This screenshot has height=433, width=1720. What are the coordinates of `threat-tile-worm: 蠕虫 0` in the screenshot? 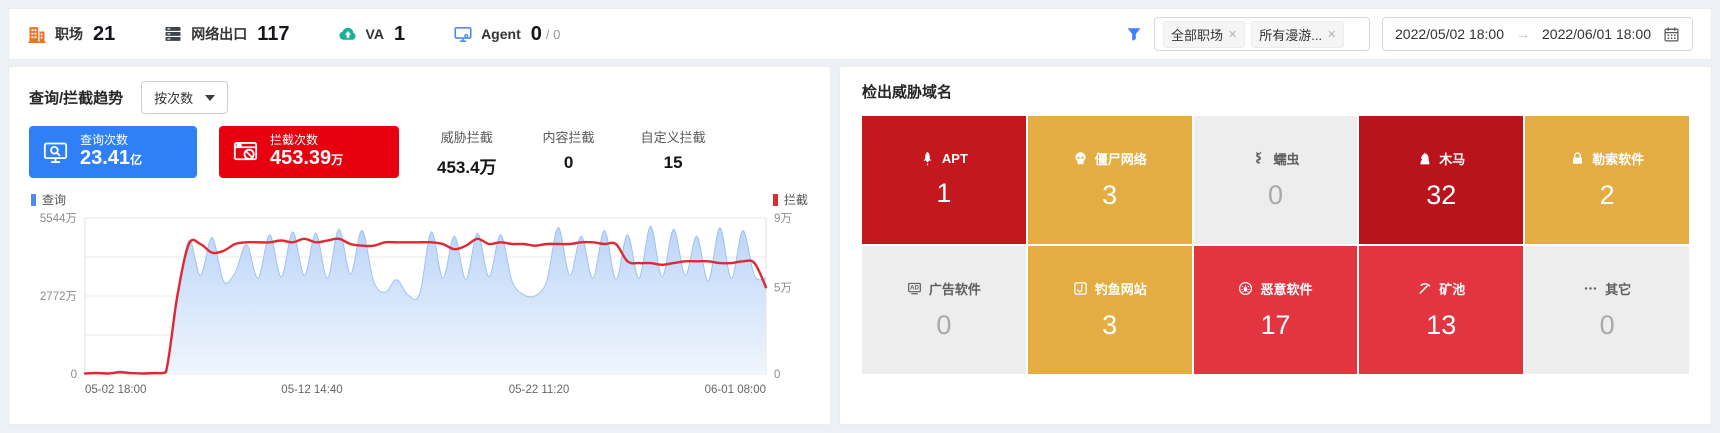 It's located at (1275, 180).